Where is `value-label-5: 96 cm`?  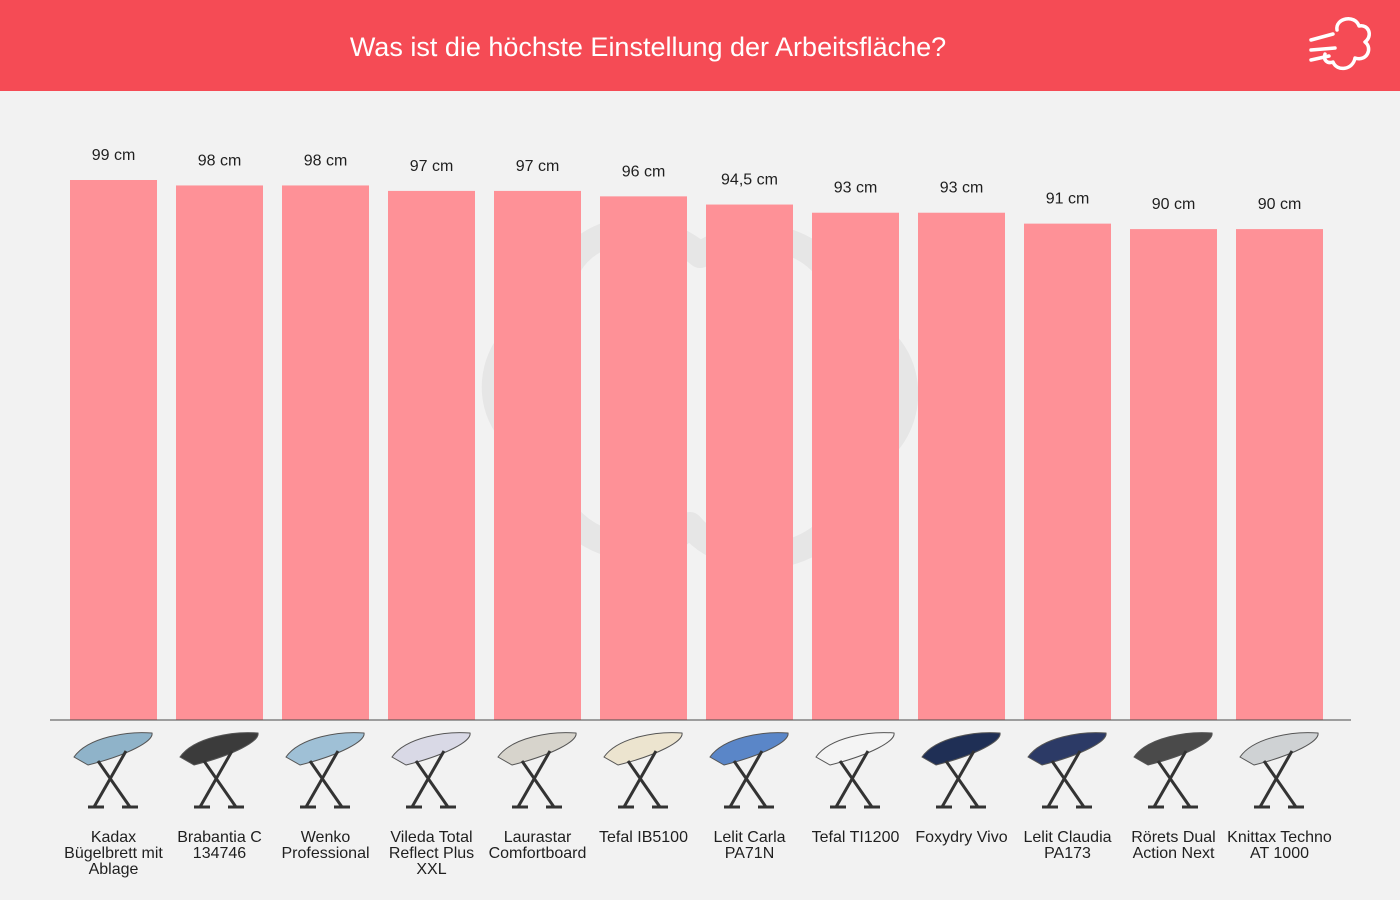 value-label-5: 96 cm is located at coordinates (644, 171).